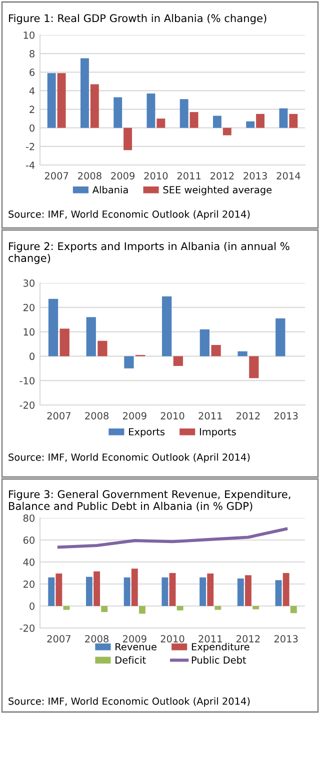 The image size is (320, 760). Describe the element at coordinates (32, 72) in the screenshot. I see `y-tick-label: 6` at that location.